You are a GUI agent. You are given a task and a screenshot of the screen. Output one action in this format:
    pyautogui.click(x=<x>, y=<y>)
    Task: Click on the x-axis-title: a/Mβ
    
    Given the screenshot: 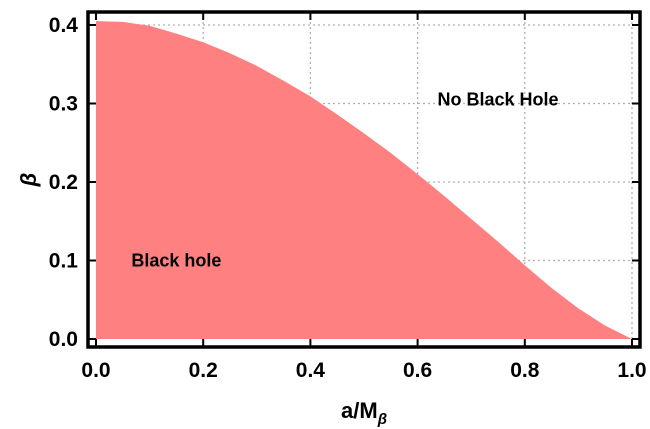 What is the action you would take?
    pyautogui.click(x=364, y=413)
    